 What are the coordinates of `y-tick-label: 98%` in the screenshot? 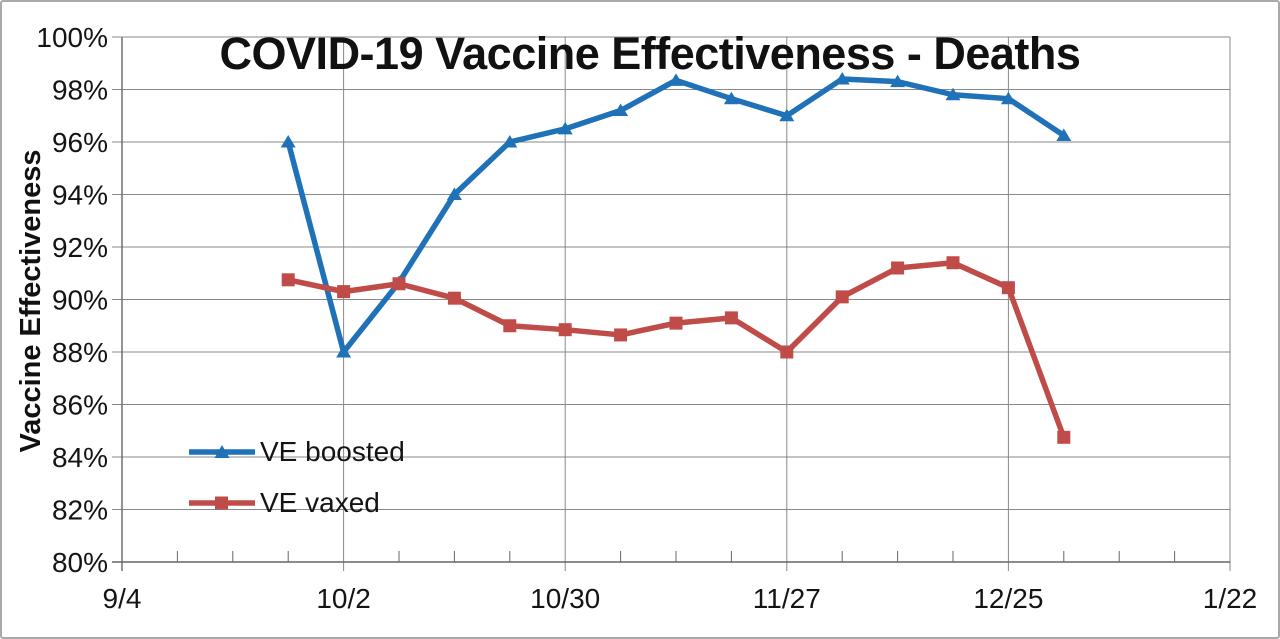 It's located at (80, 90).